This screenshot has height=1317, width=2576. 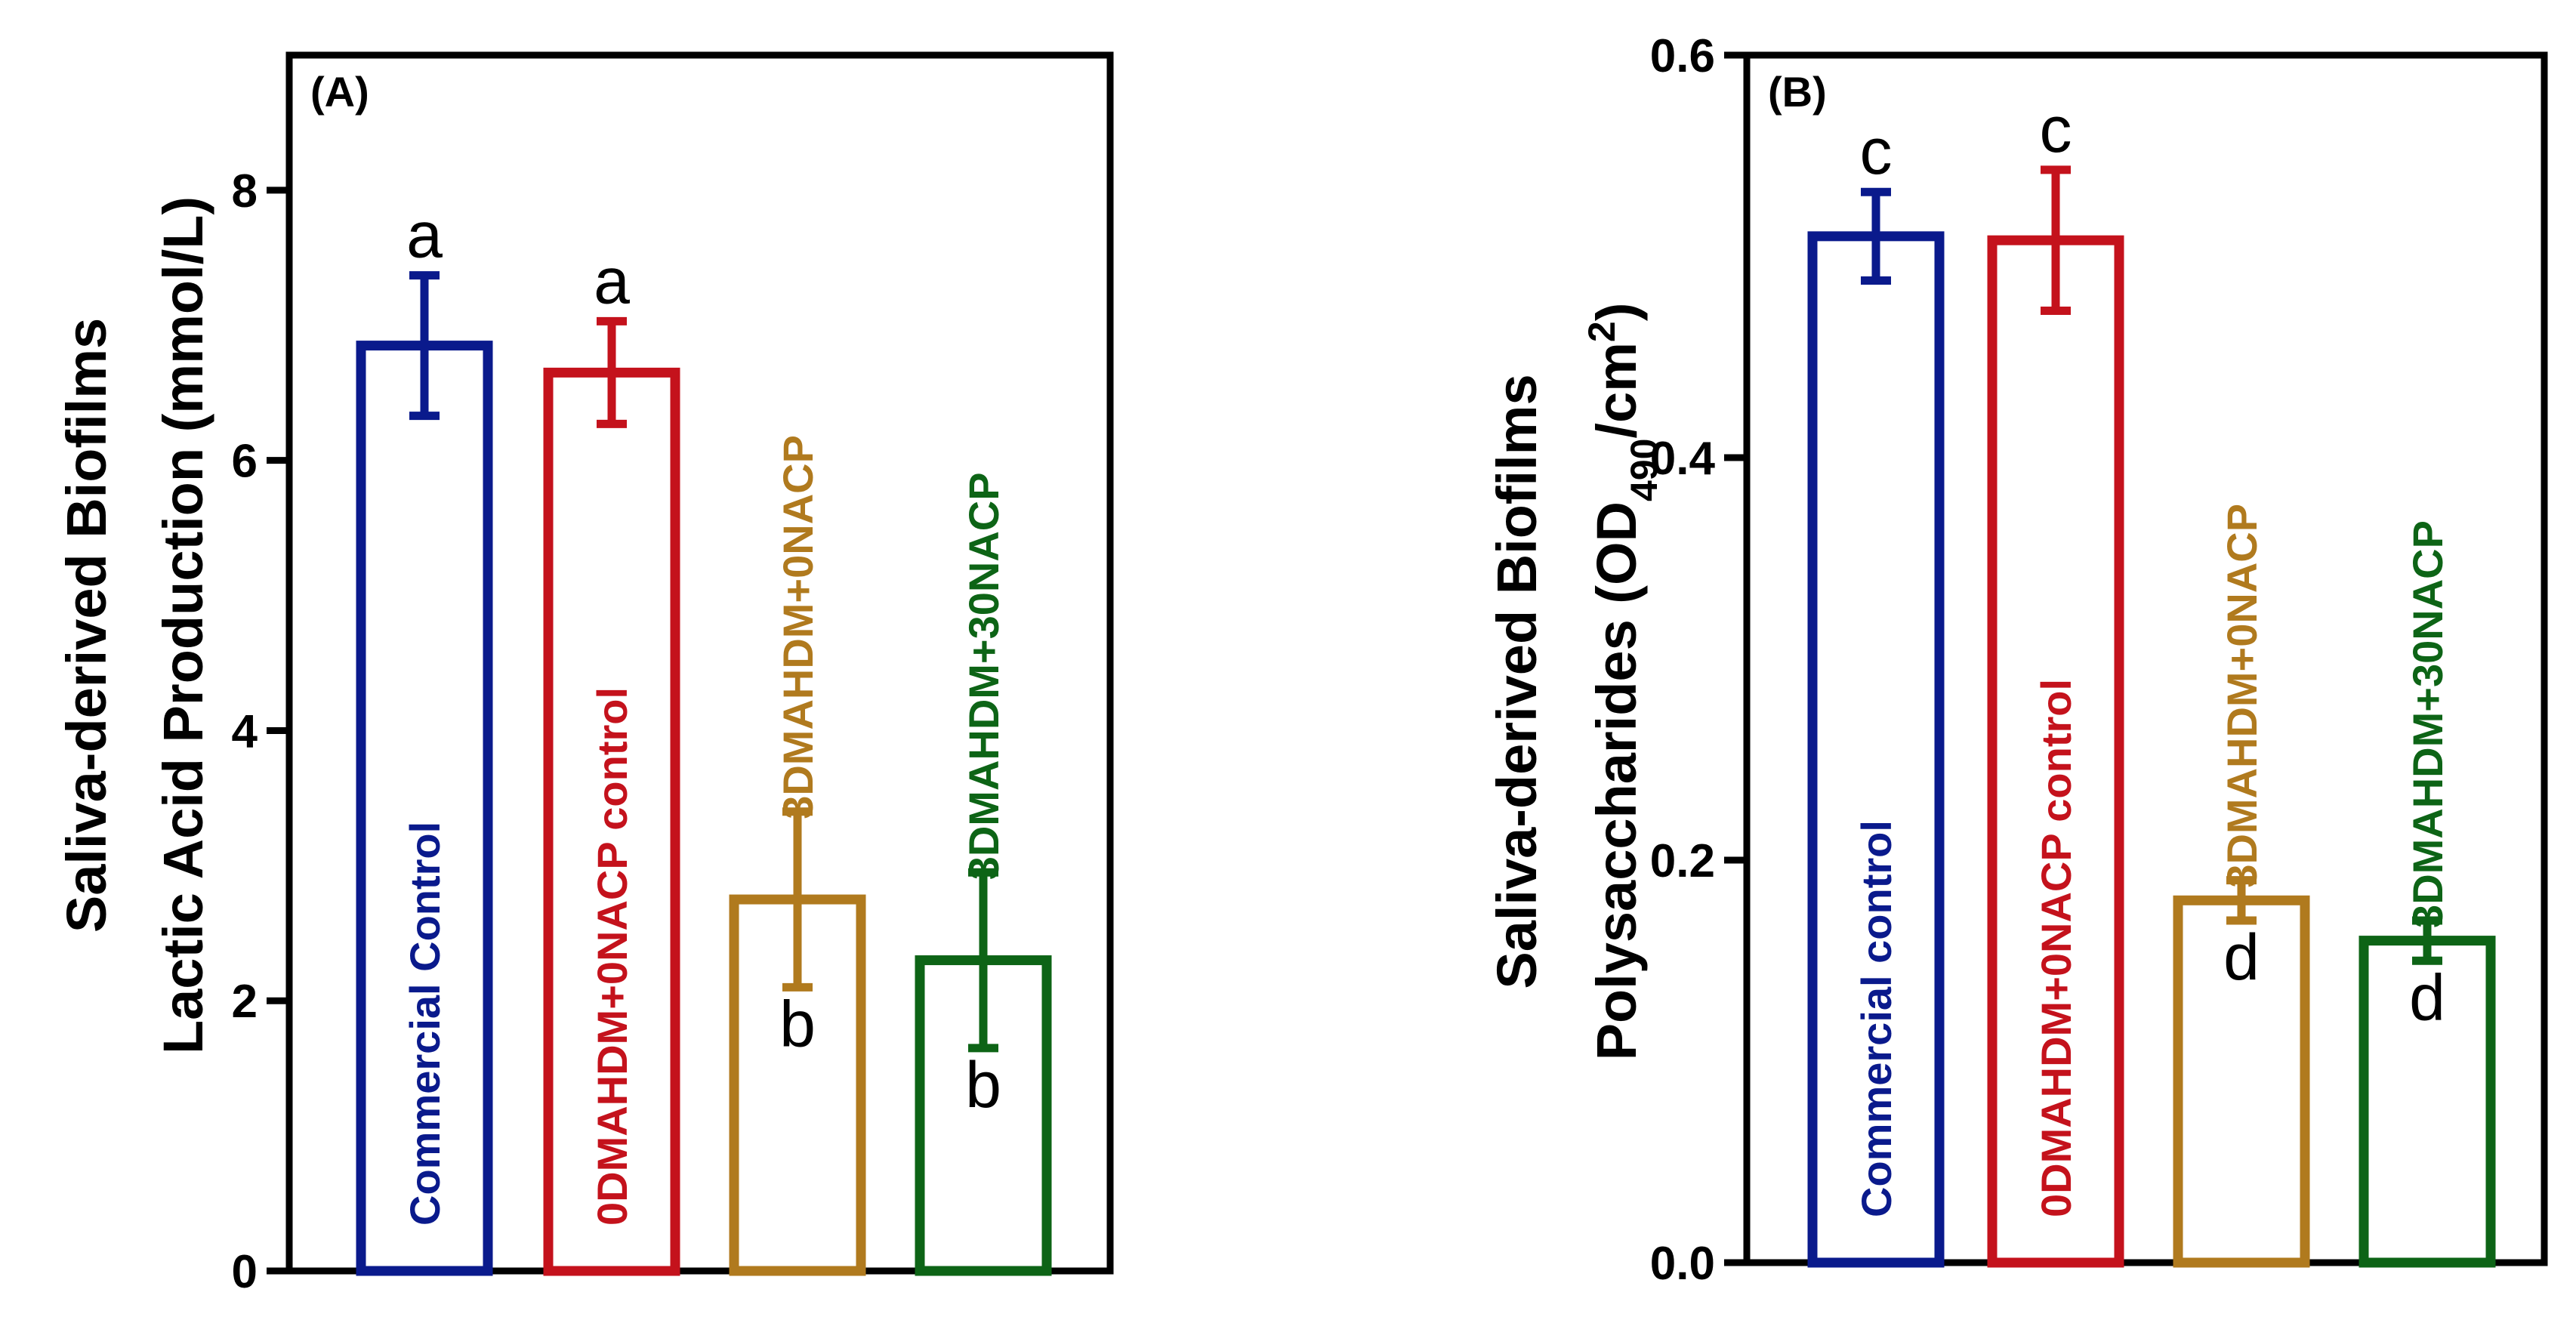 What do you see at coordinates (1616, 390) in the screenshot?
I see `y-title-text: /cm` at bounding box center [1616, 390].